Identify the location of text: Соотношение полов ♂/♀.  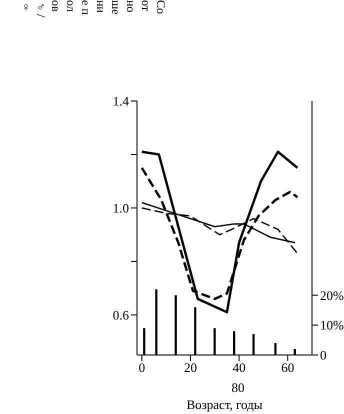
(93, 9).